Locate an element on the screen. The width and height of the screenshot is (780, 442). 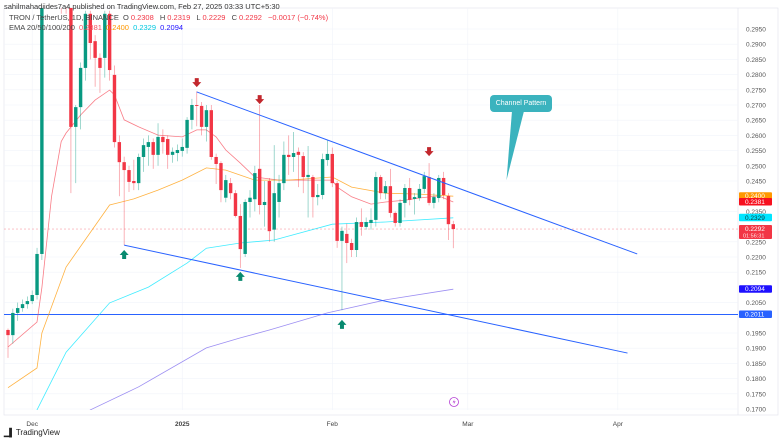
time-axis: Dec 2025 Feb Mar Apr is located at coordinates (324, 424).